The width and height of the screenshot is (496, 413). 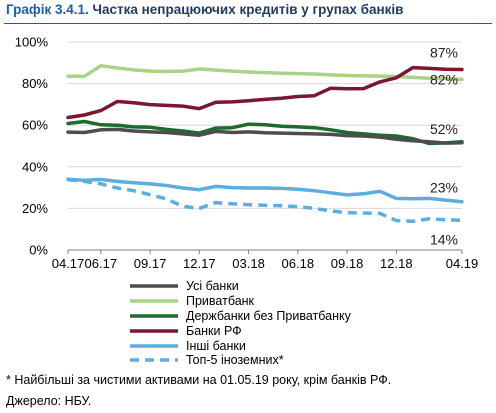 I want to click on x-tick-label: 06.18, so click(x=298, y=263).